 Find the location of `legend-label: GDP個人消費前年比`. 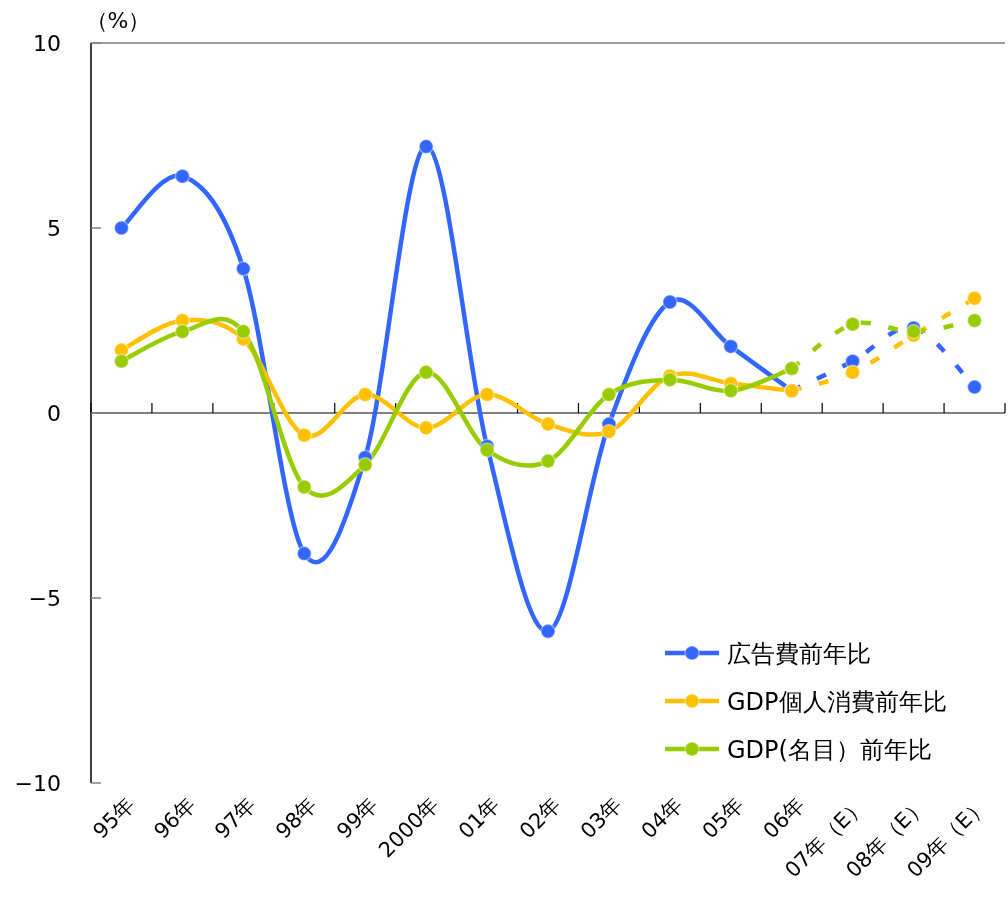

legend-label: GDP個人消費前年比 is located at coordinates (837, 702).